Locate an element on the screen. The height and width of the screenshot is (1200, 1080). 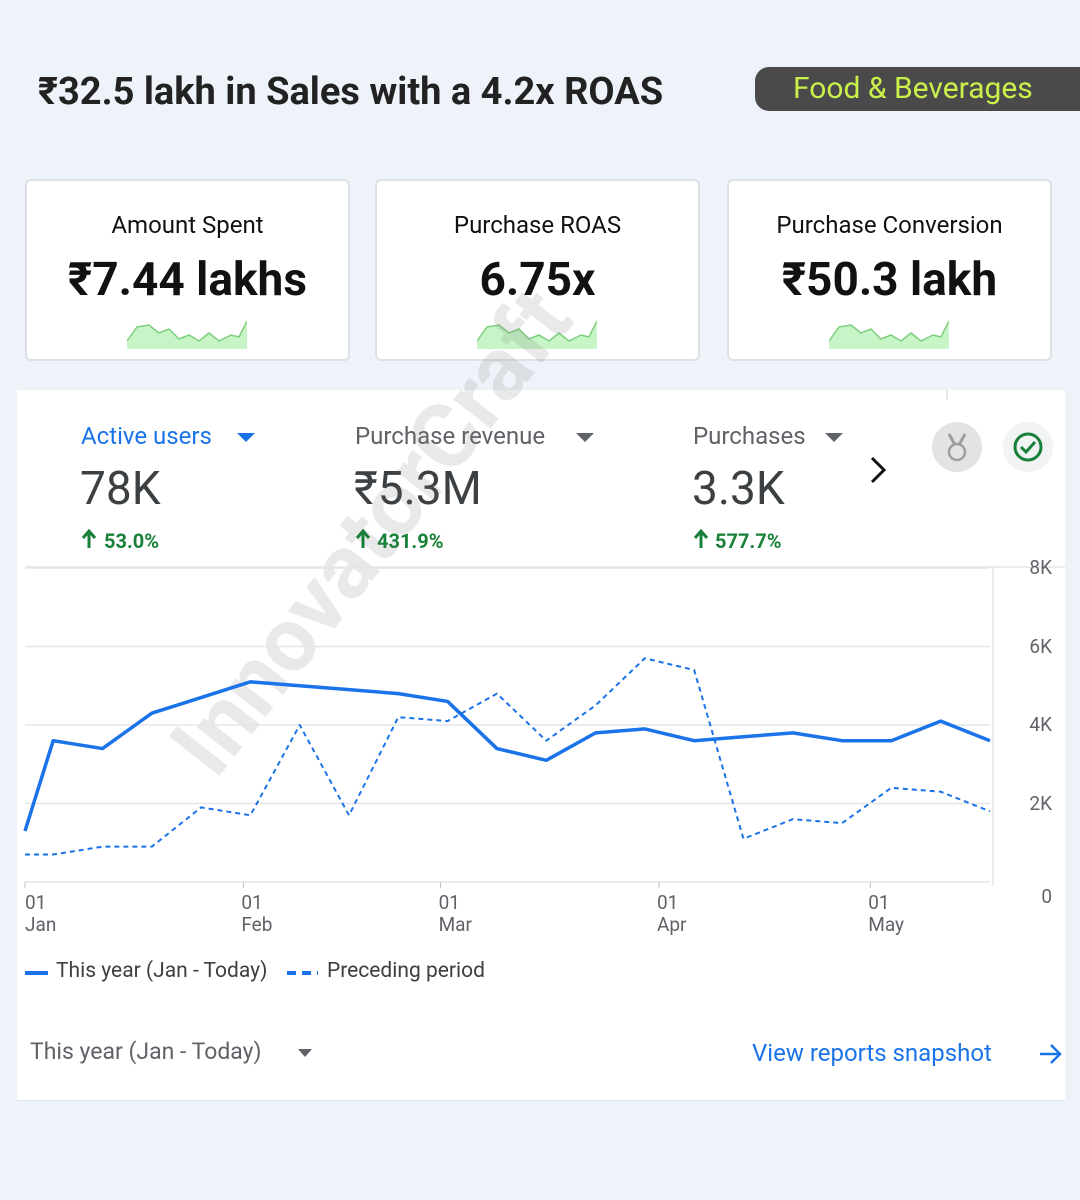
x-tick-label: 01 Jan is located at coordinates (41, 913).